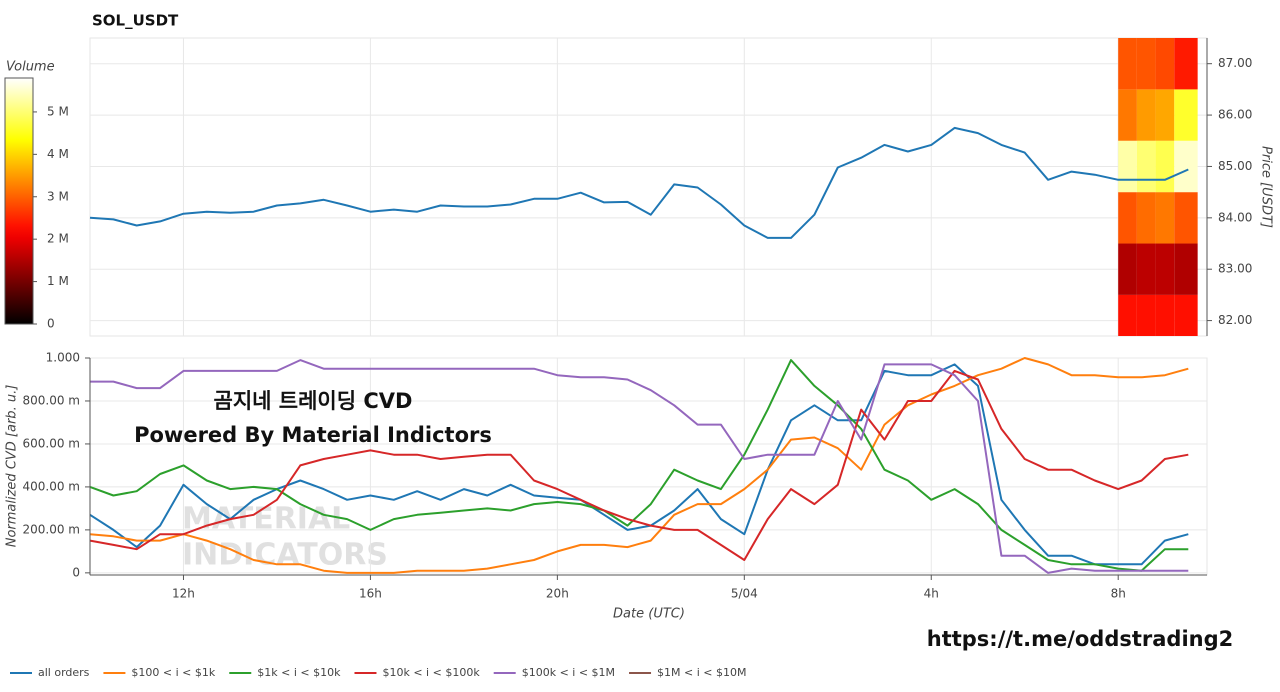  What do you see at coordinates (58, 111) in the screenshot?
I see `colorbar-tick-label: 5 M` at bounding box center [58, 111].